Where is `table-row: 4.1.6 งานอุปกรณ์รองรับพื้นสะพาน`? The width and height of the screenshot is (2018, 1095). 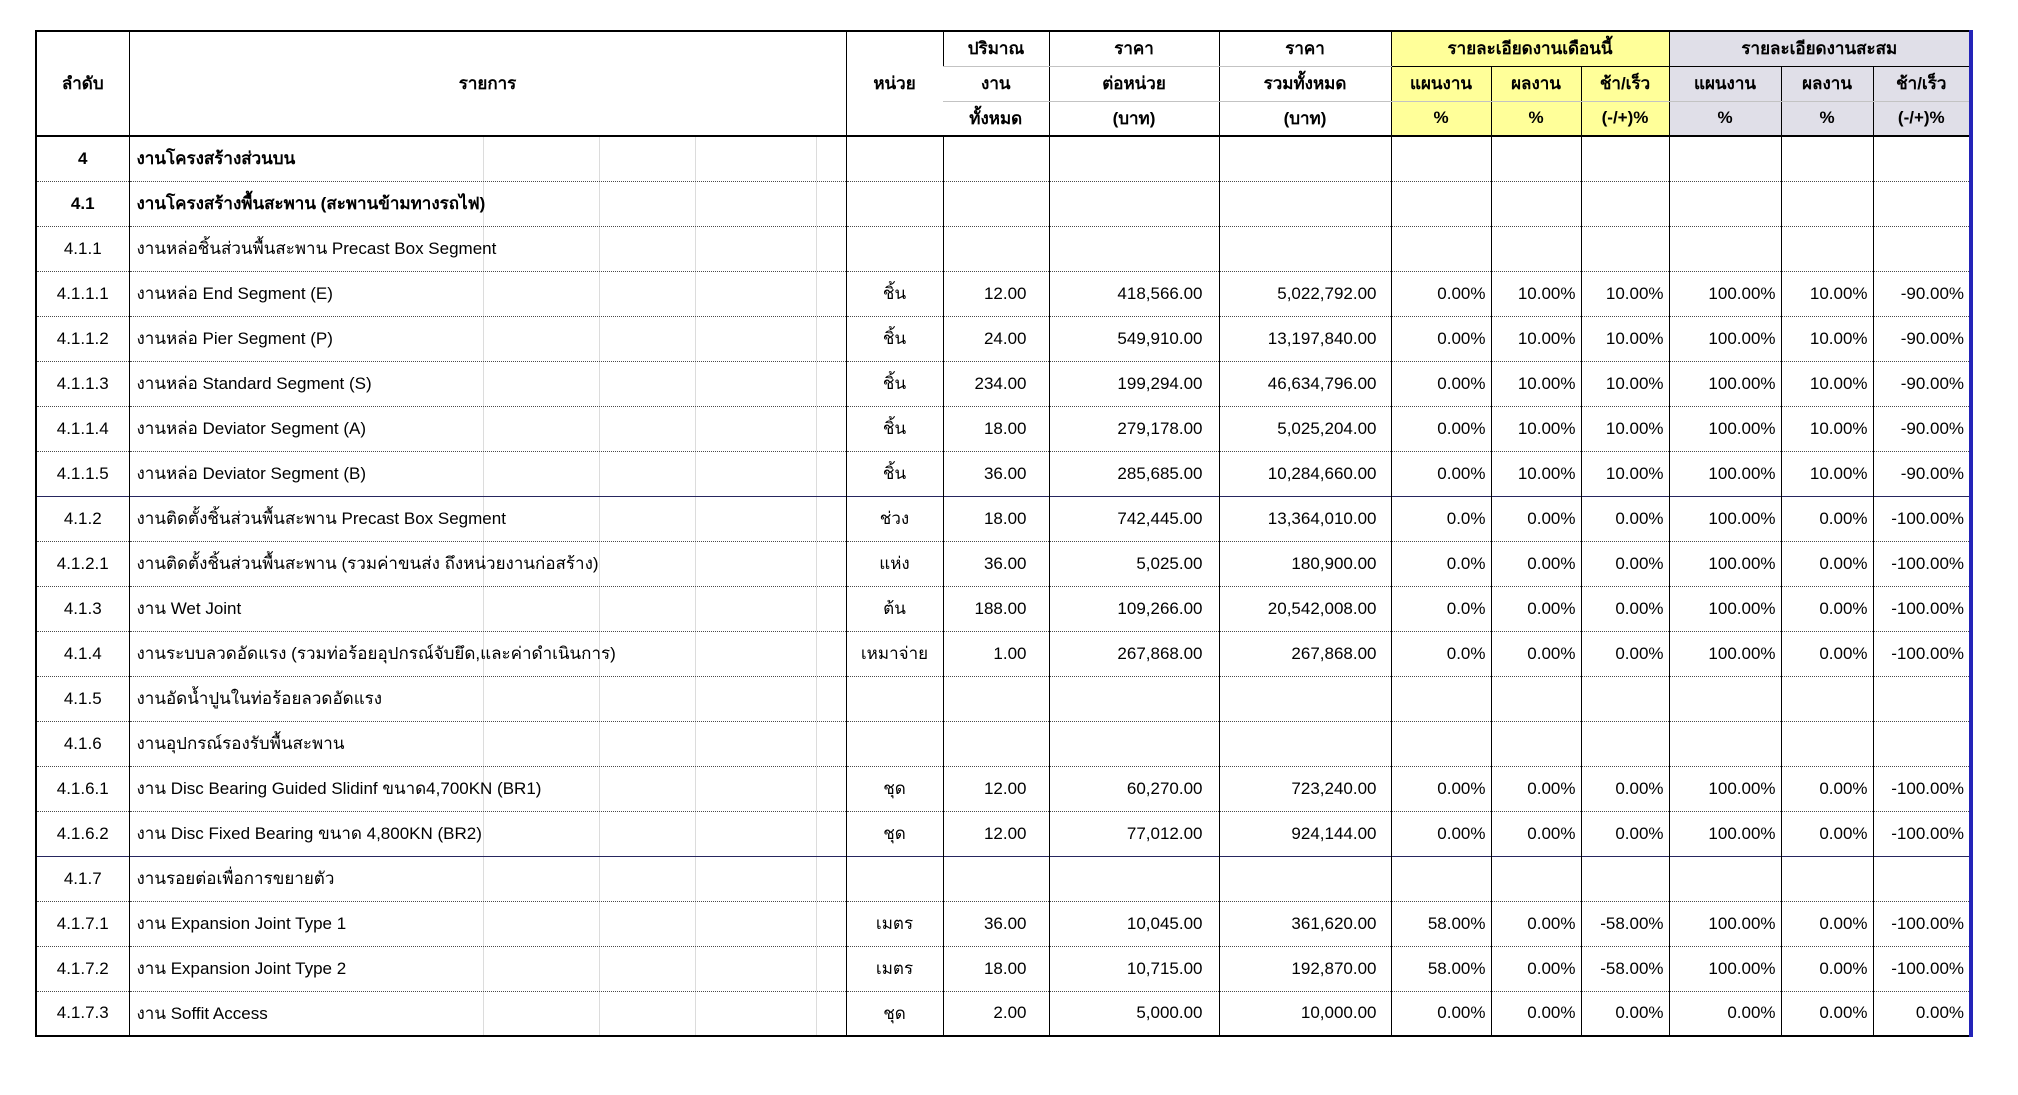 table-row: 4.1.6 งานอุปกรณ์รองรับพื้นสะพาน is located at coordinates (1004, 743).